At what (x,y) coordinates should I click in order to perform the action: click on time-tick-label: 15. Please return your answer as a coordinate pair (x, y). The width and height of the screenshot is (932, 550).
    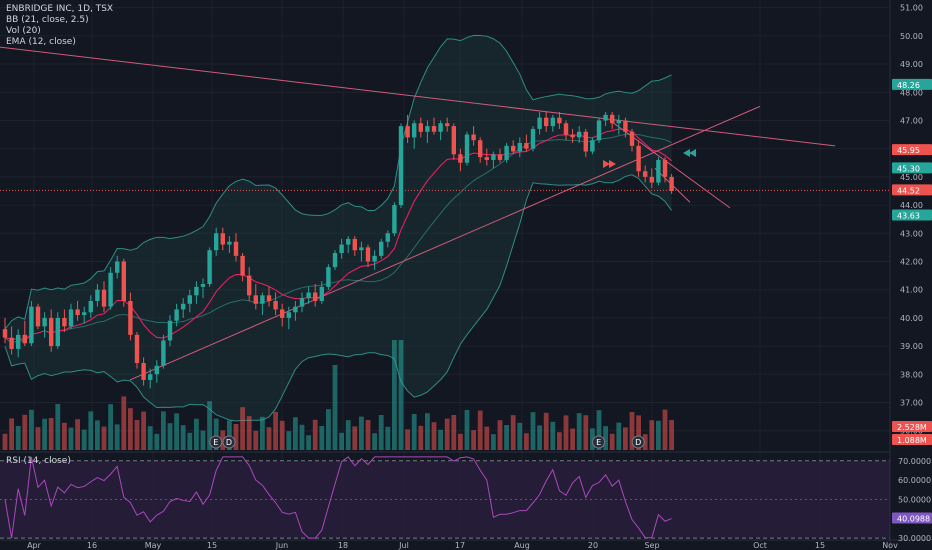
    Looking at the image, I should click on (820, 545).